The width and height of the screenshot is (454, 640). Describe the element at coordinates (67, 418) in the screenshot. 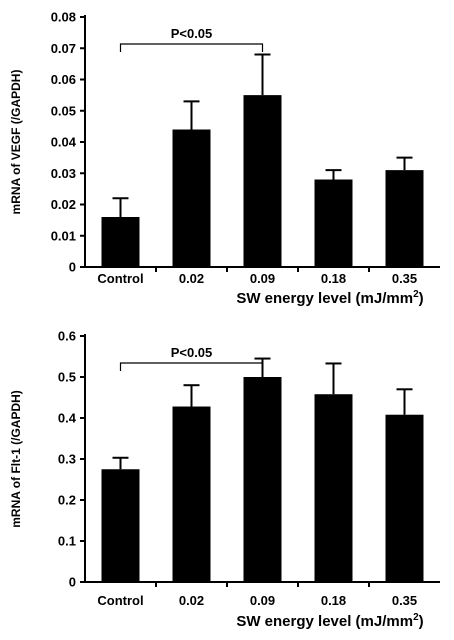

I see `y-tick-label: 0.4` at that location.